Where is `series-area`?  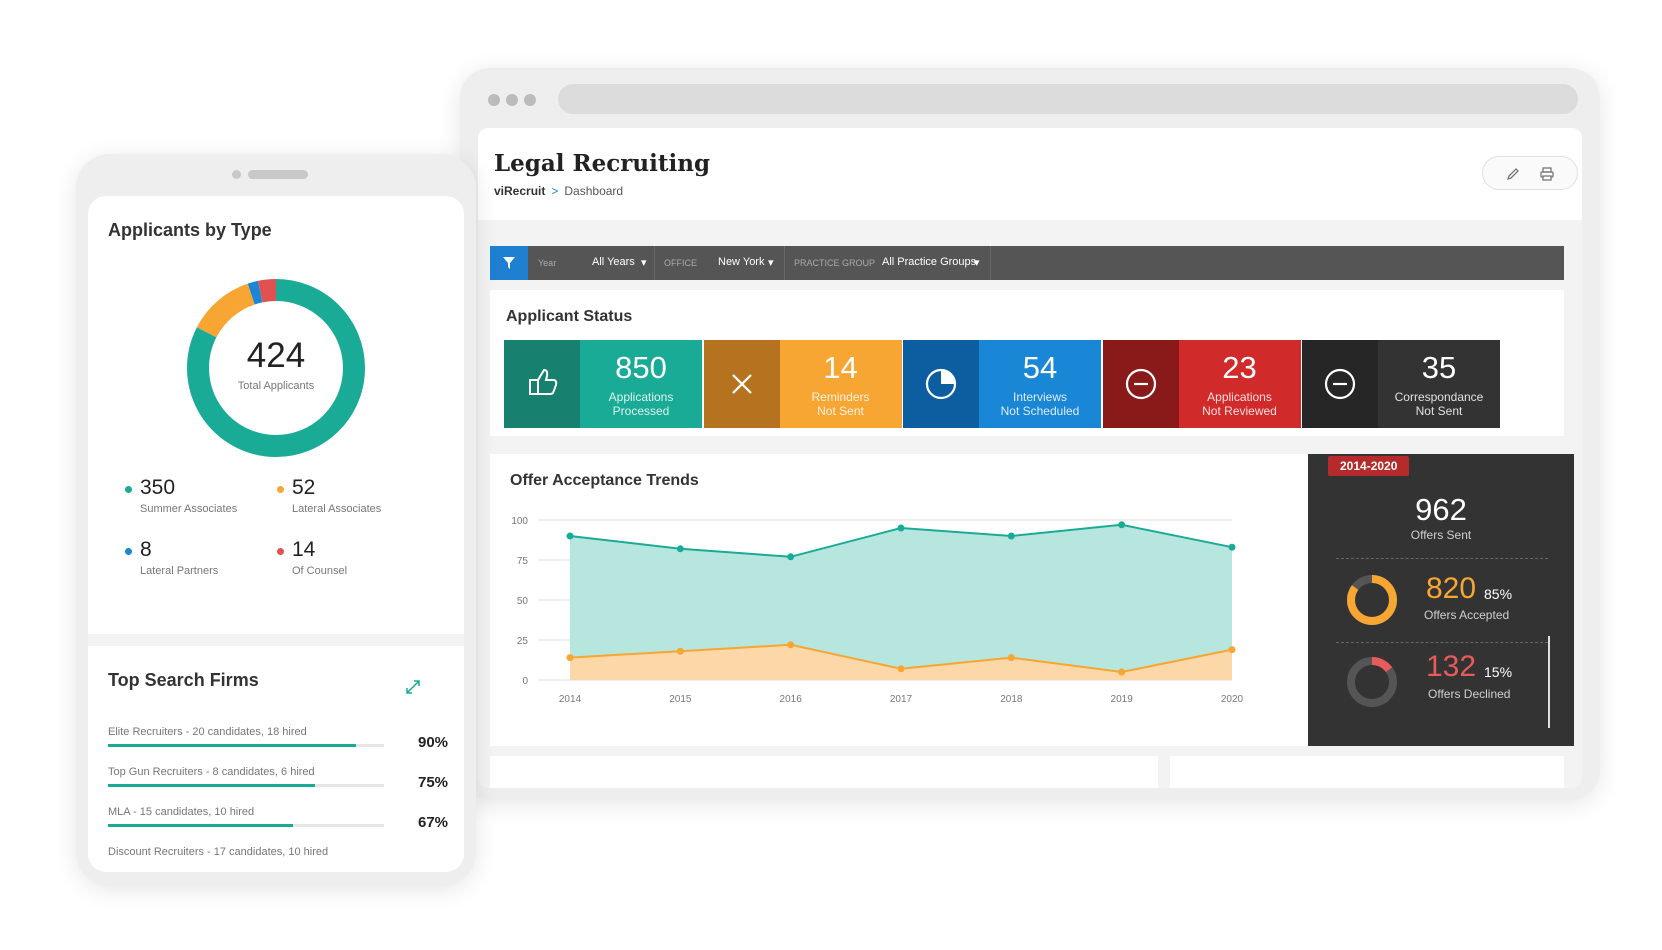 series-area is located at coordinates (901, 662).